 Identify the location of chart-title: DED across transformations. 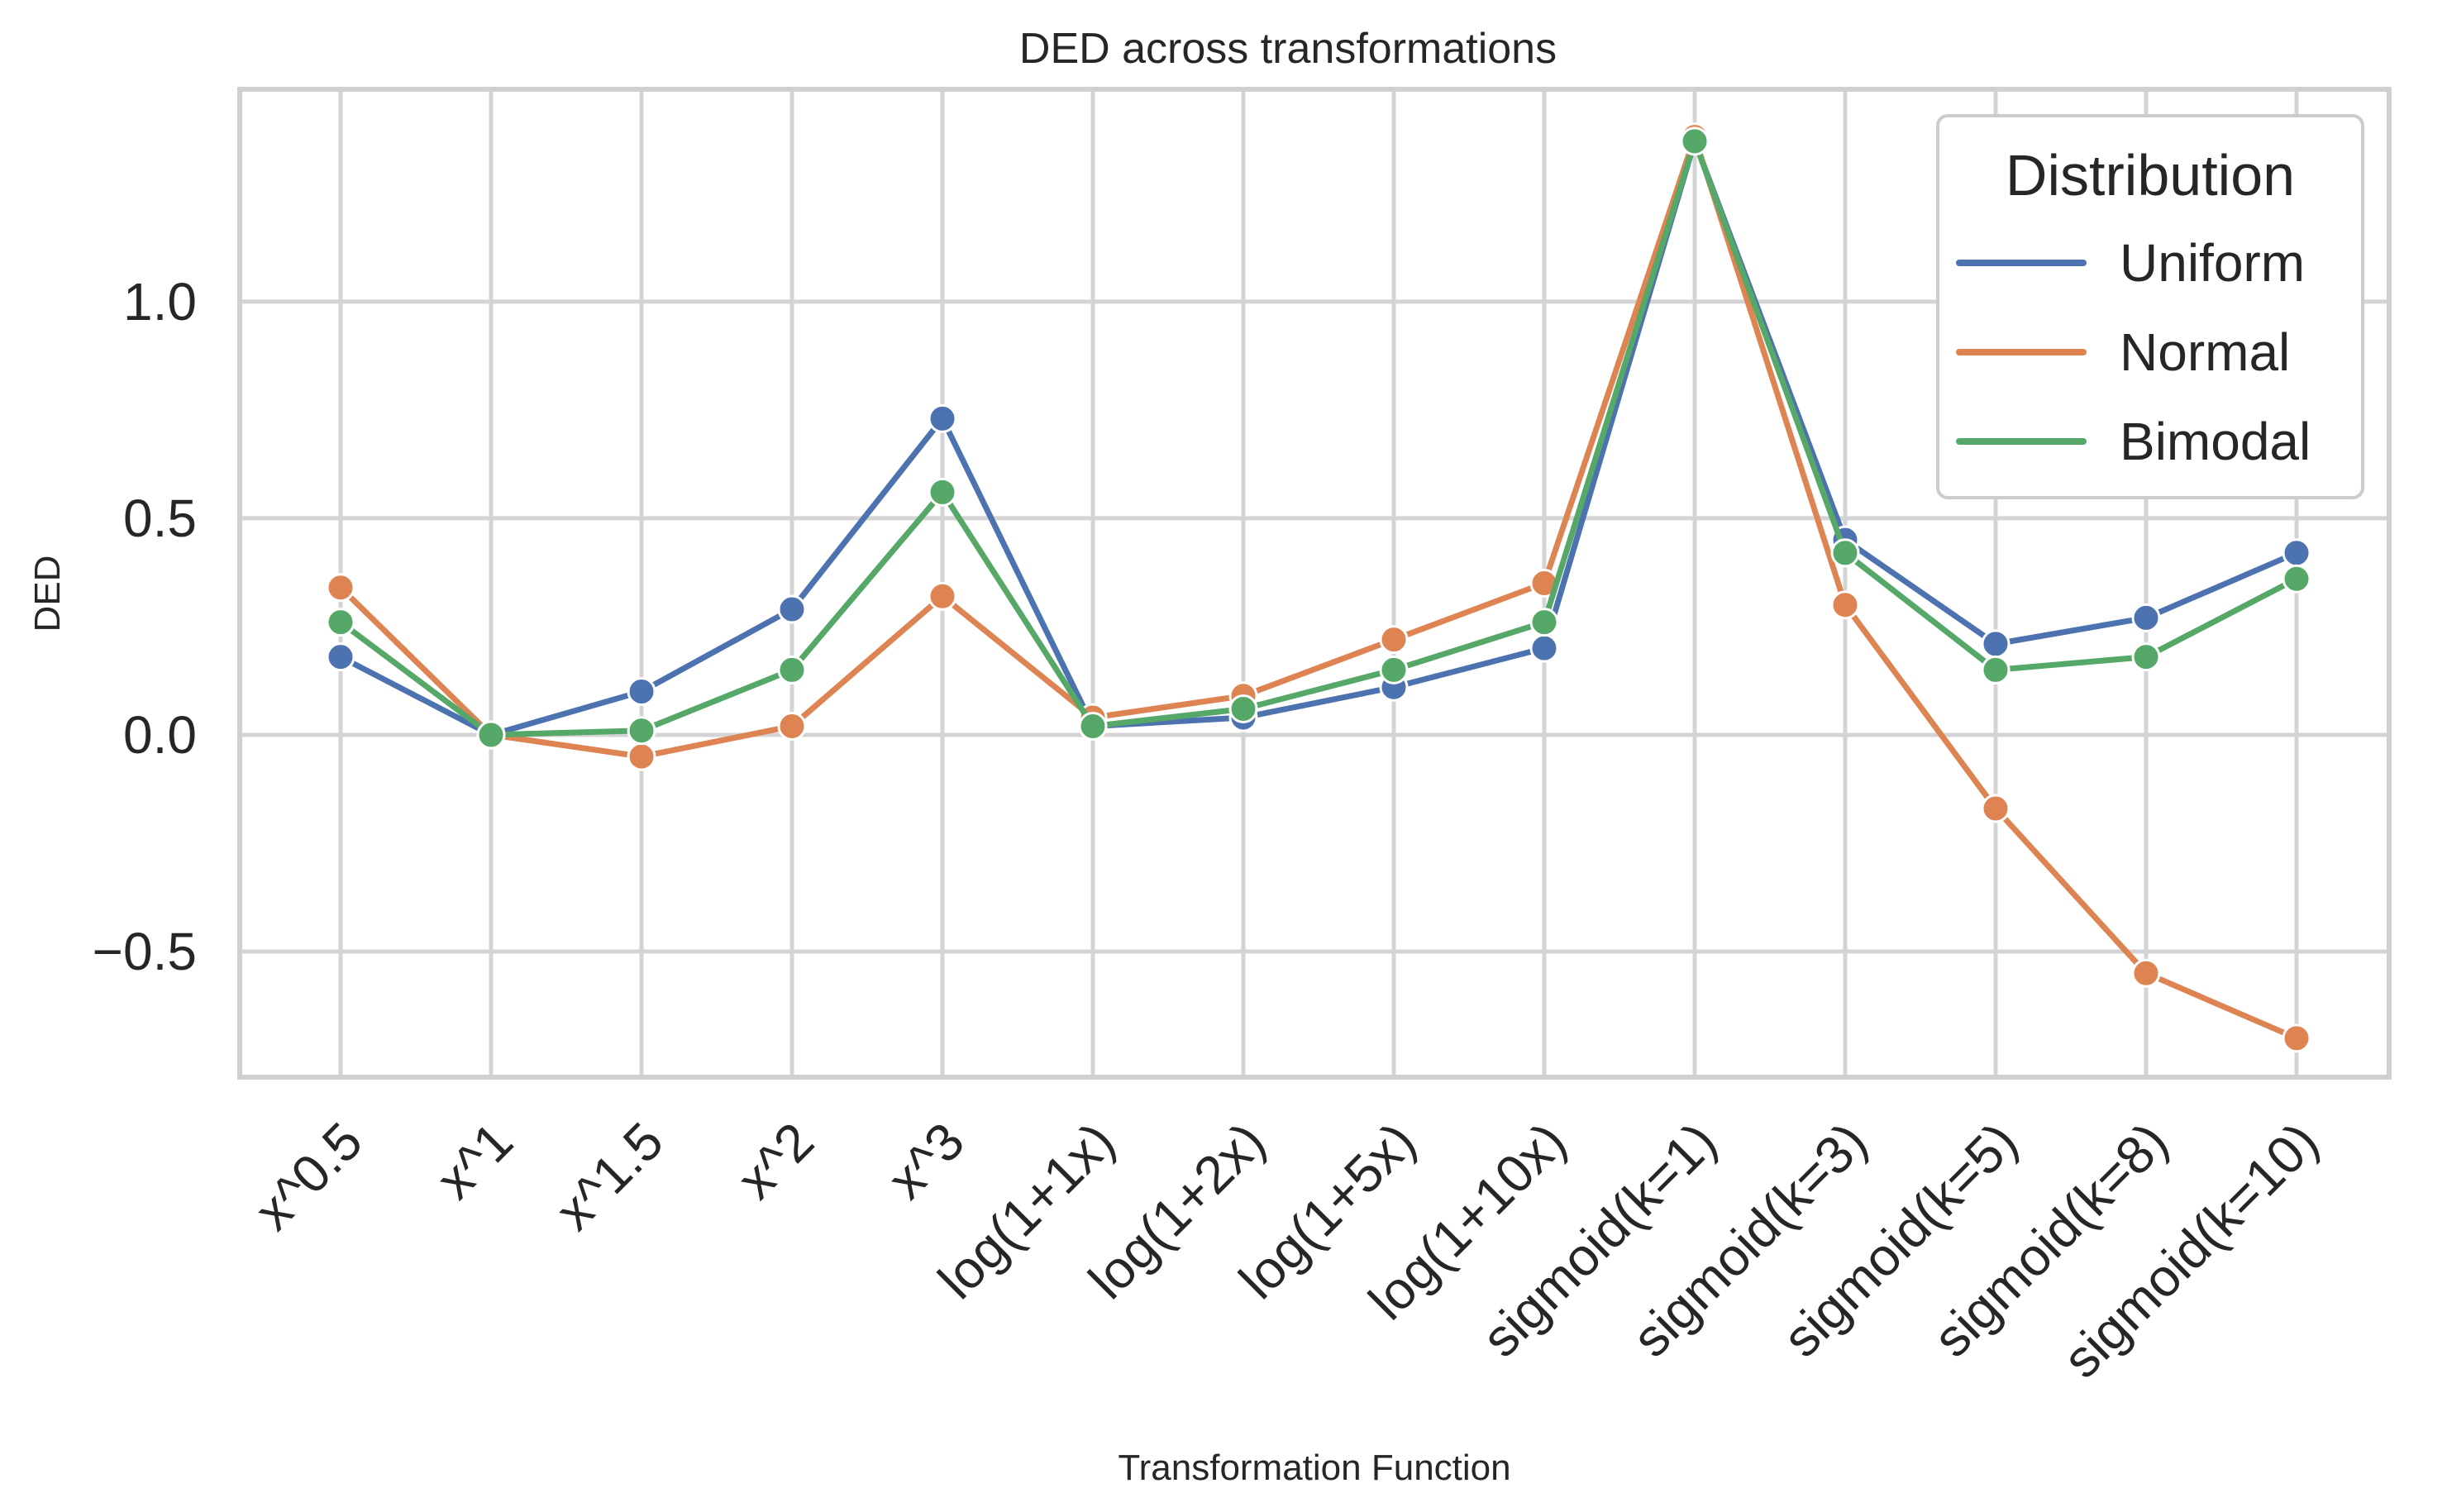
(1288, 49).